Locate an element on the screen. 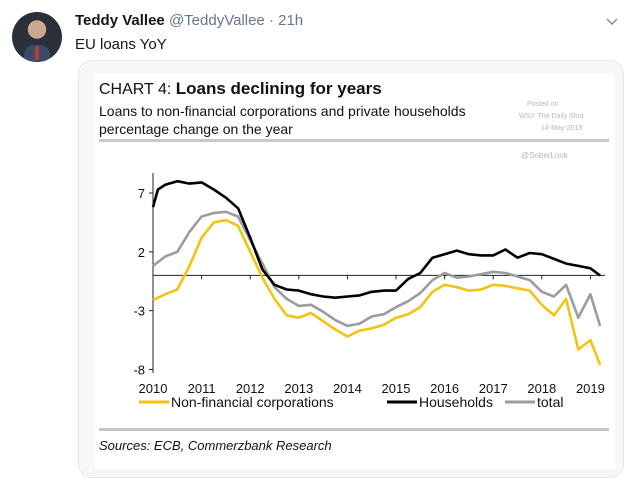 The image size is (637, 485). user-avatar is located at coordinates (37, 37).